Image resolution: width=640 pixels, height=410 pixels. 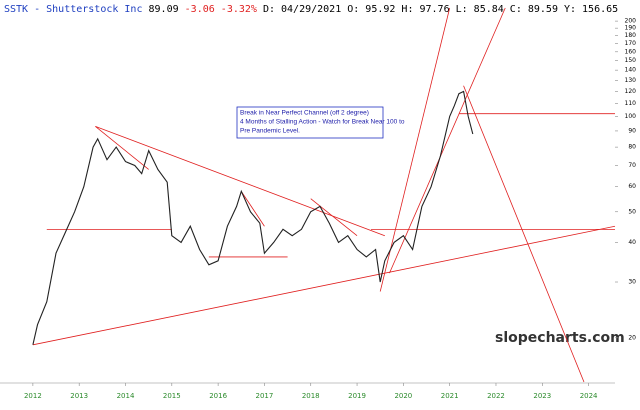 I want to click on y-tick-label: 130, so click(x=631, y=80).